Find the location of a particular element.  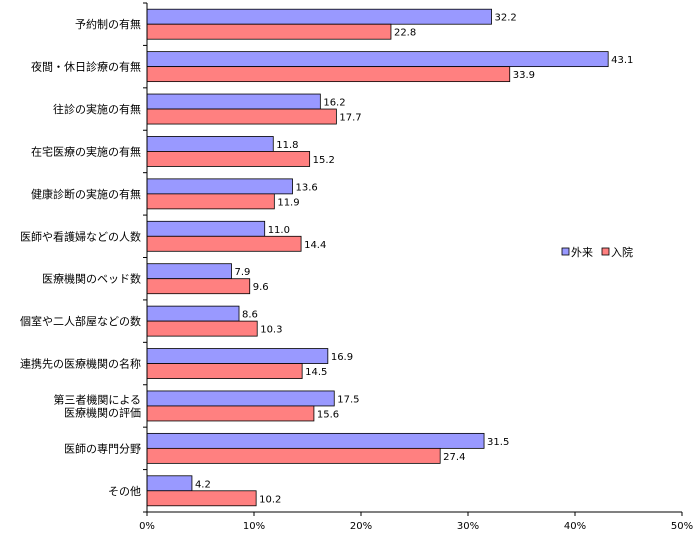

value-label-nyuin-11: 10.2 is located at coordinates (270, 499).